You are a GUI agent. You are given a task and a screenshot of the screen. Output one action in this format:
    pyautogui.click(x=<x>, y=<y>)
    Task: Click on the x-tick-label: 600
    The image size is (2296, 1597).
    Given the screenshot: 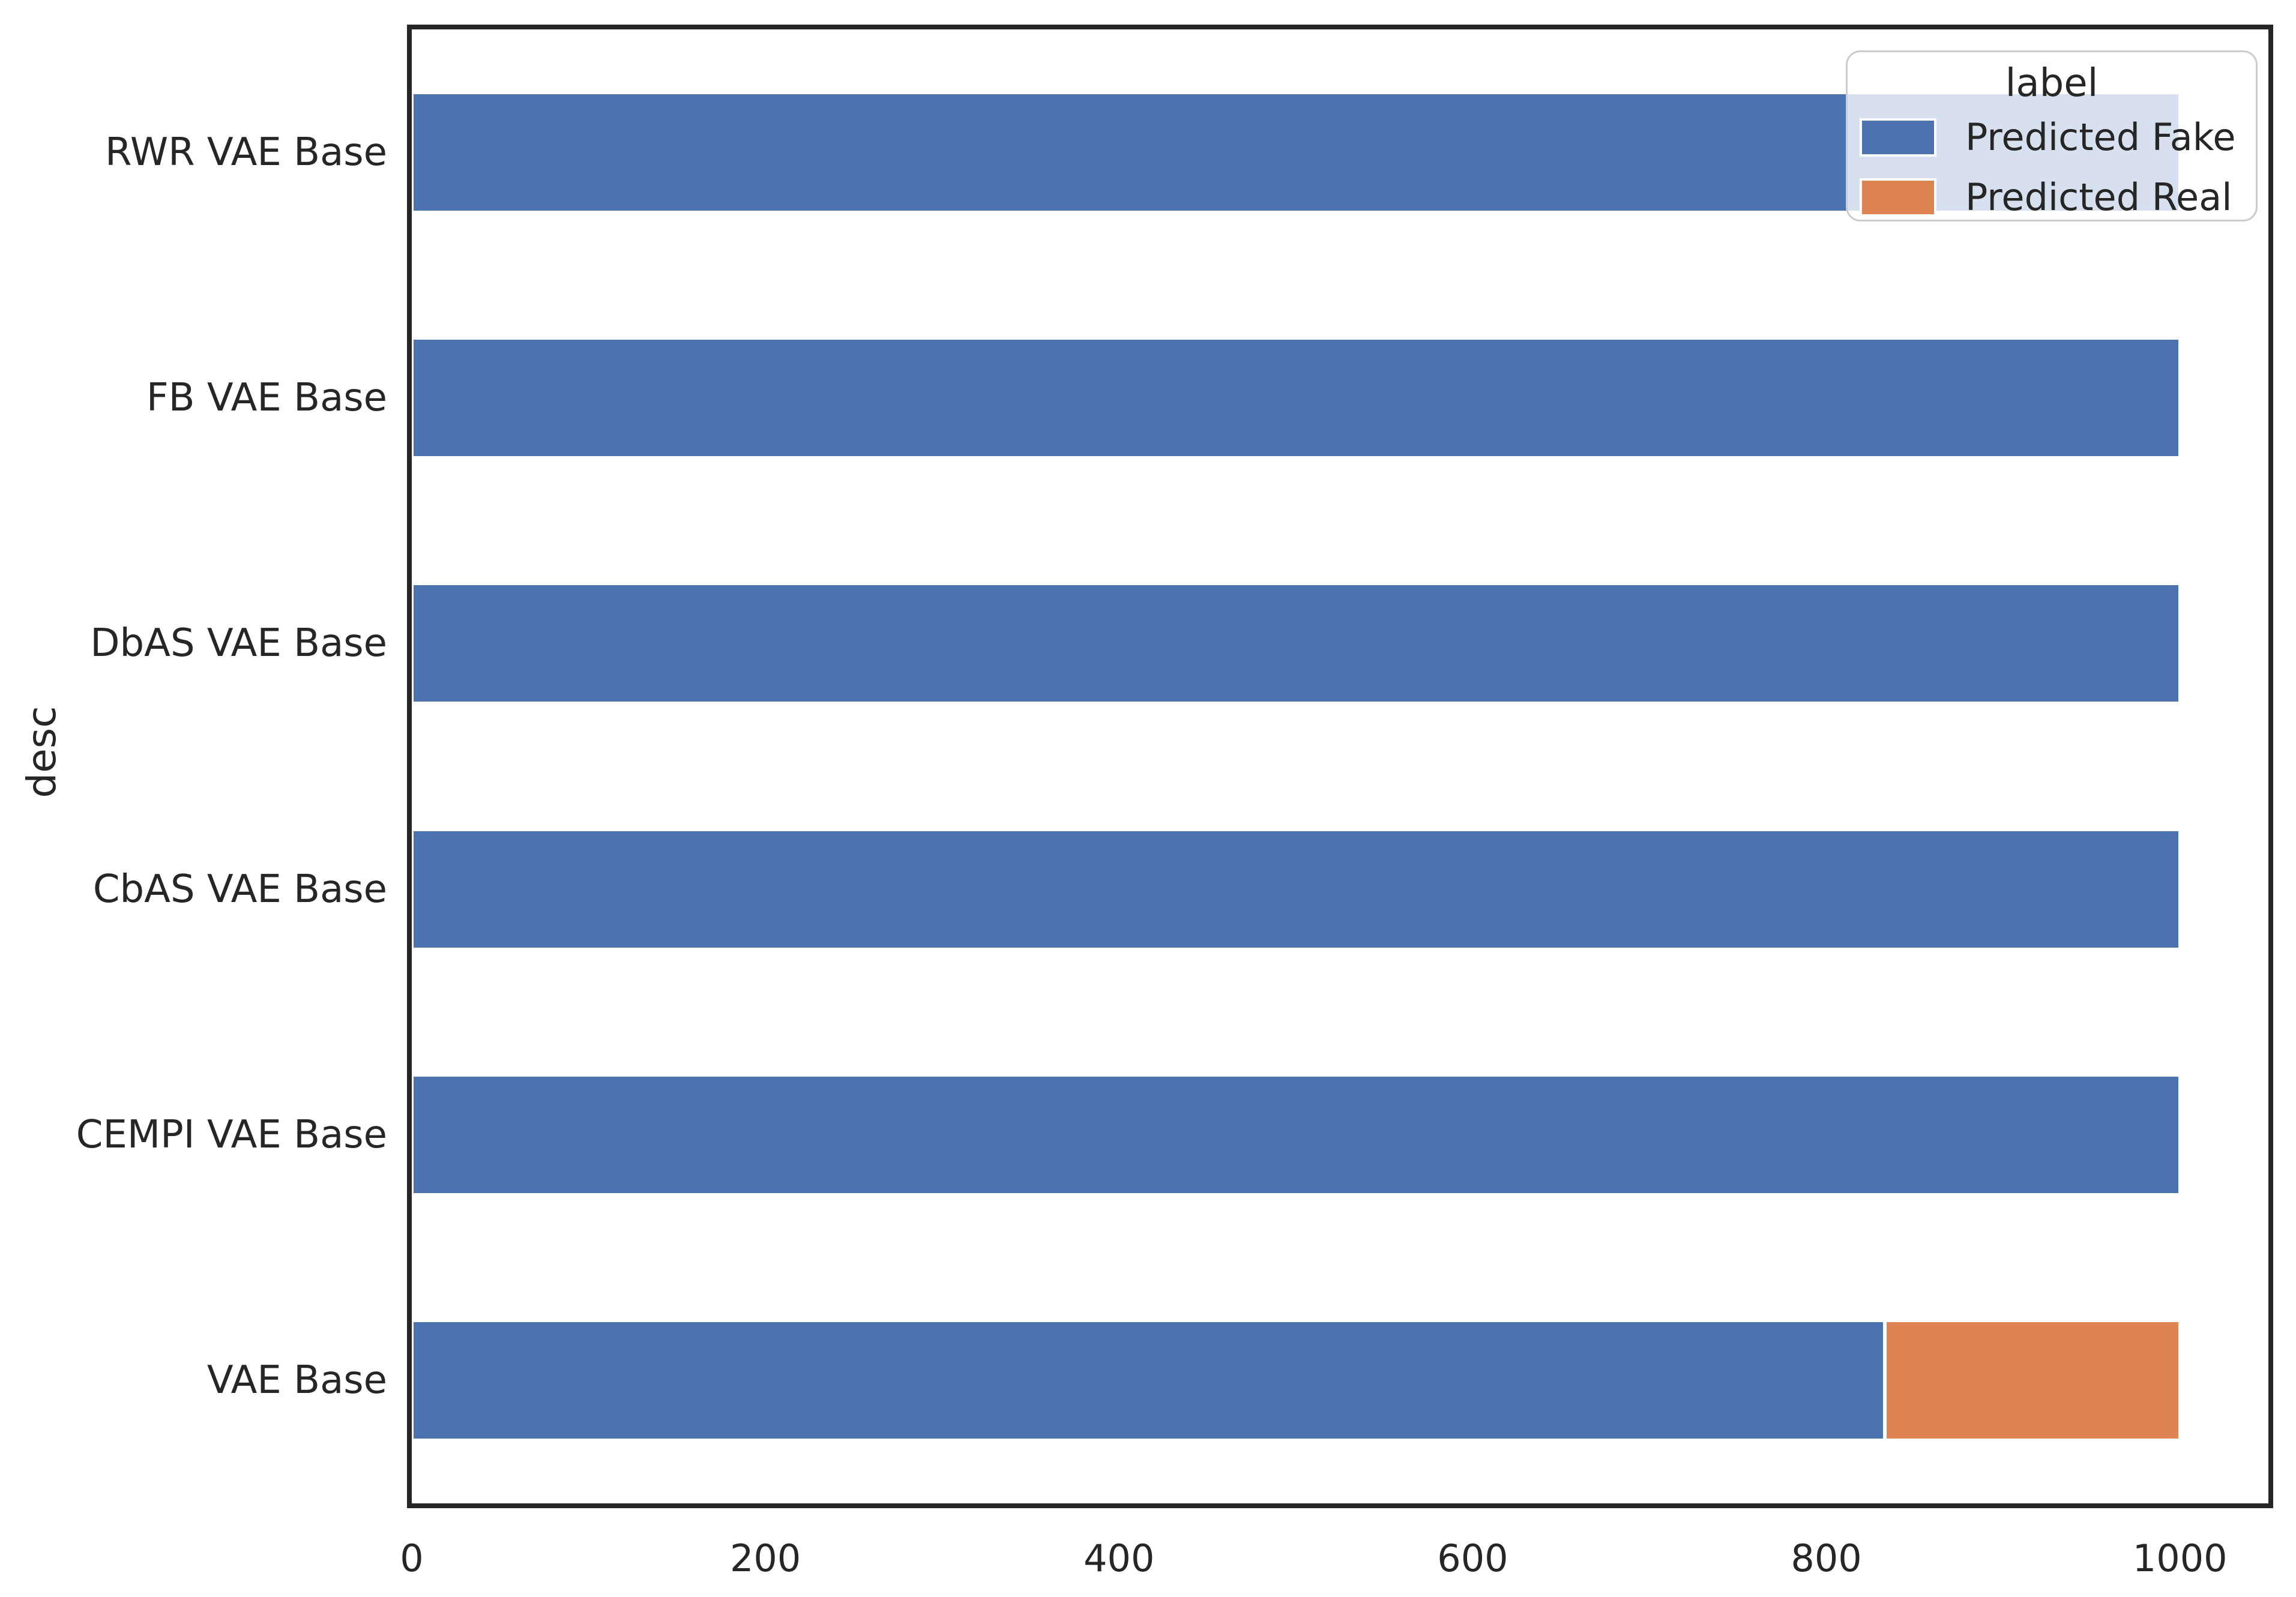 What is the action you would take?
    pyautogui.click(x=1472, y=1558)
    